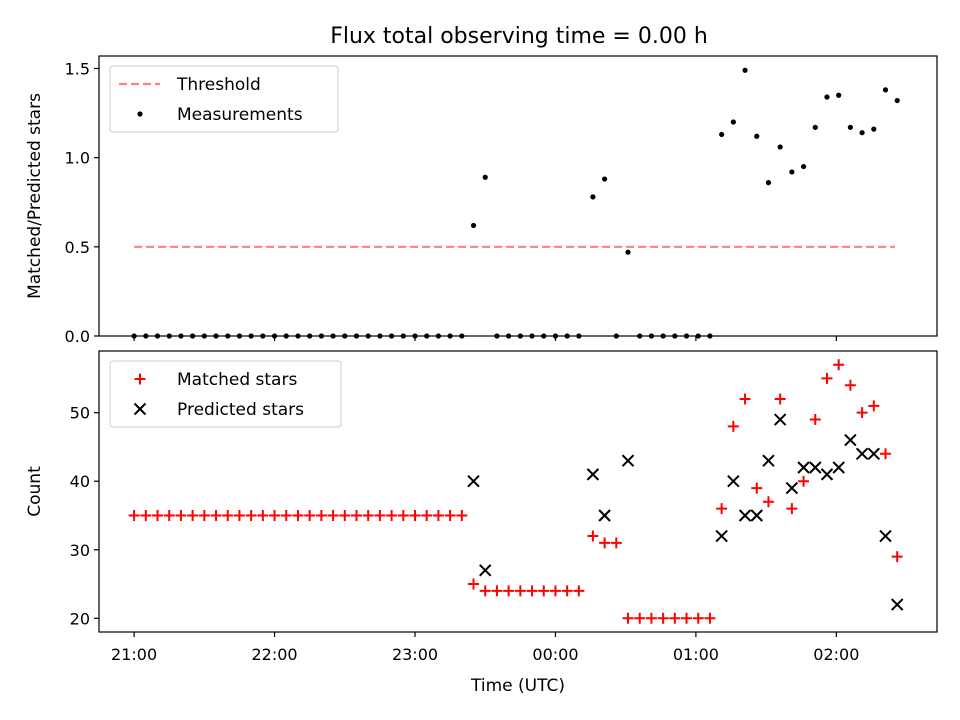 Image resolution: width=960 pixels, height=720 pixels. I want to click on y-axis-label: Count, so click(35, 491).